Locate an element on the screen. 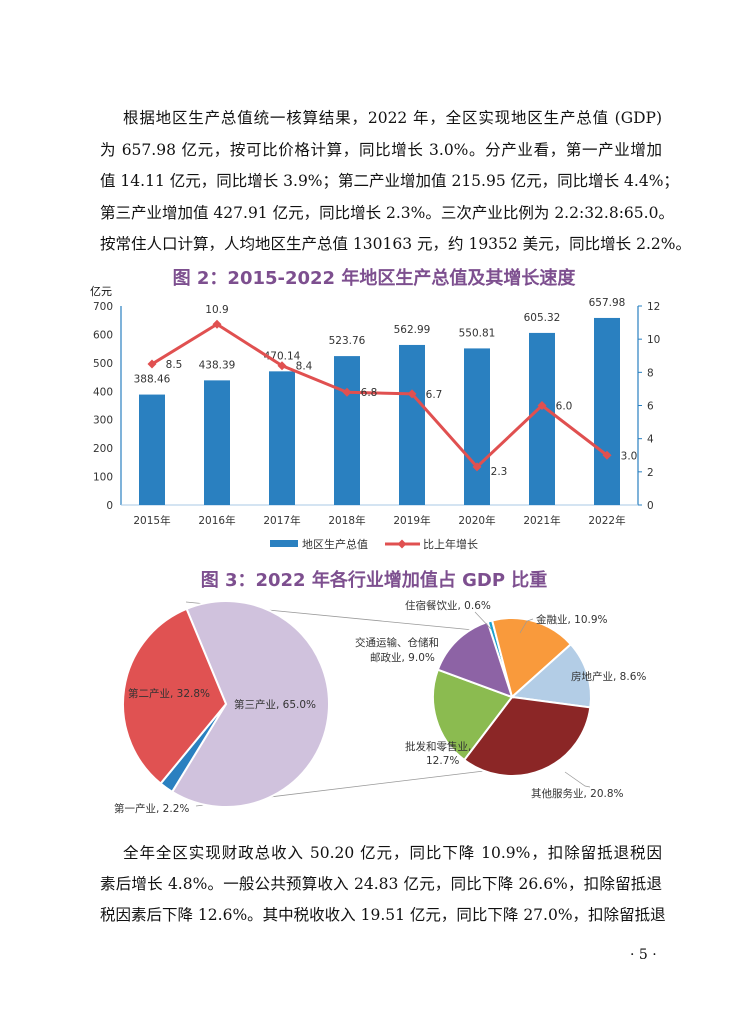 The width and height of the screenshot is (748, 1024). growth-value-label: 6.7 is located at coordinates (434, 395).